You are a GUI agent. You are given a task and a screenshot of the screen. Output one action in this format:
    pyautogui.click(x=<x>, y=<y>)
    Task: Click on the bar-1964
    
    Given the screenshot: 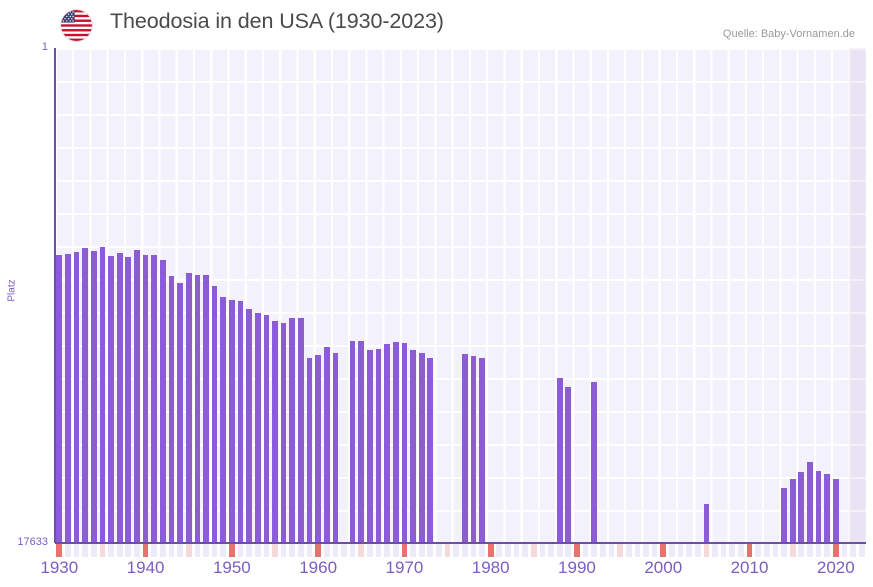 What is the action you would take?
    pyautogui.click(x=352, y=442)
    